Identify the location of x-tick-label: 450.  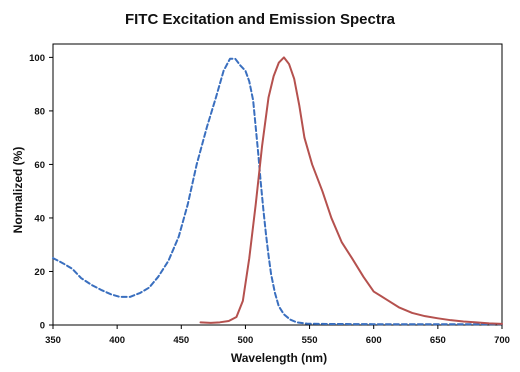
(181, 340).